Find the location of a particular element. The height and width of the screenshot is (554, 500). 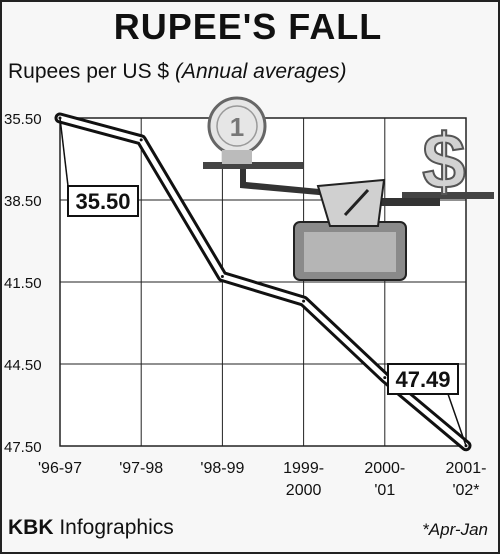

scale-base-inner is located at coordinates (350, 252).